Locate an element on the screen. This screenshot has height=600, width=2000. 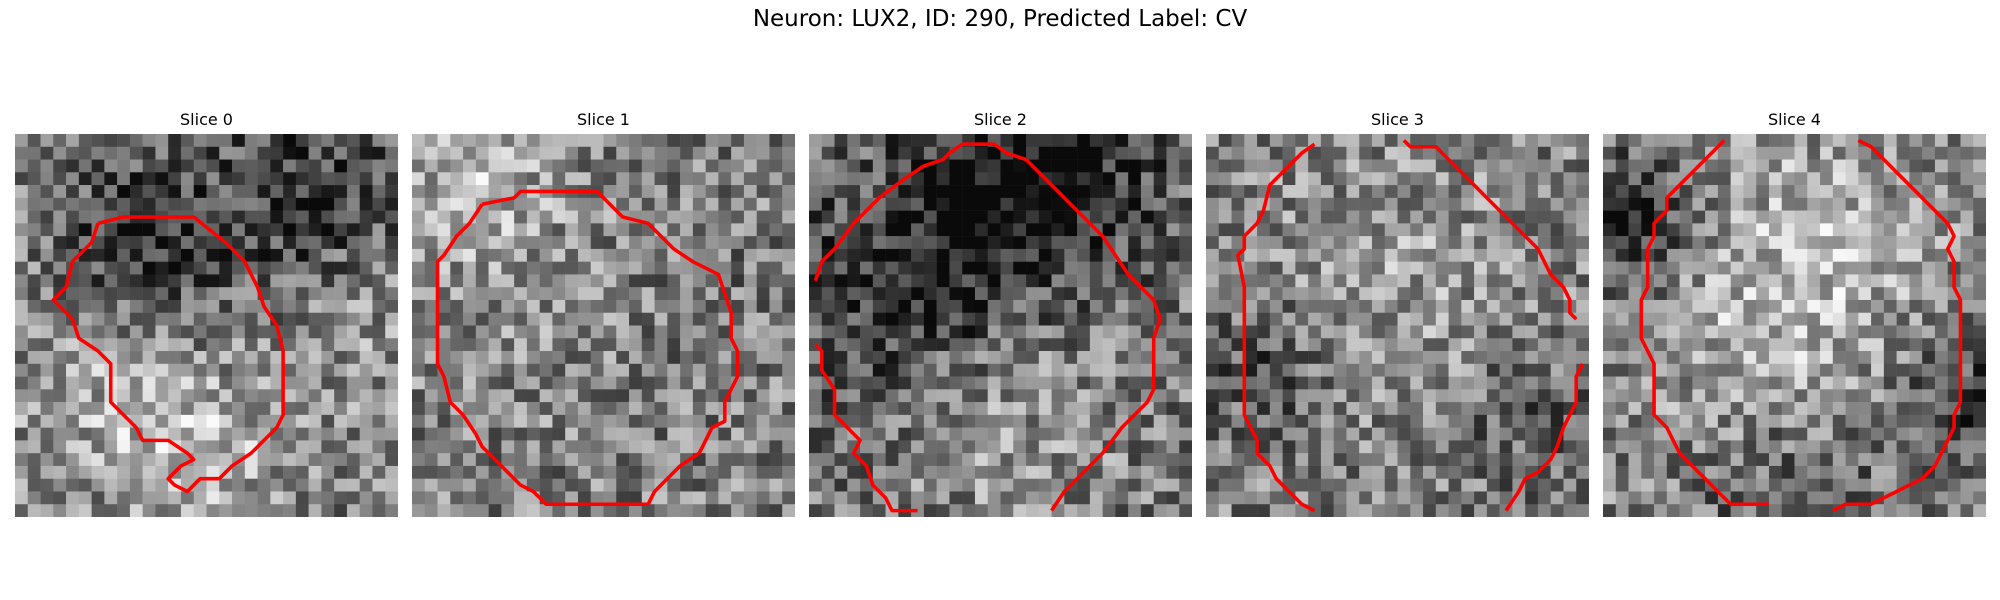
slice-panel-0: Slice 0 is located at coordinates (206, 313).